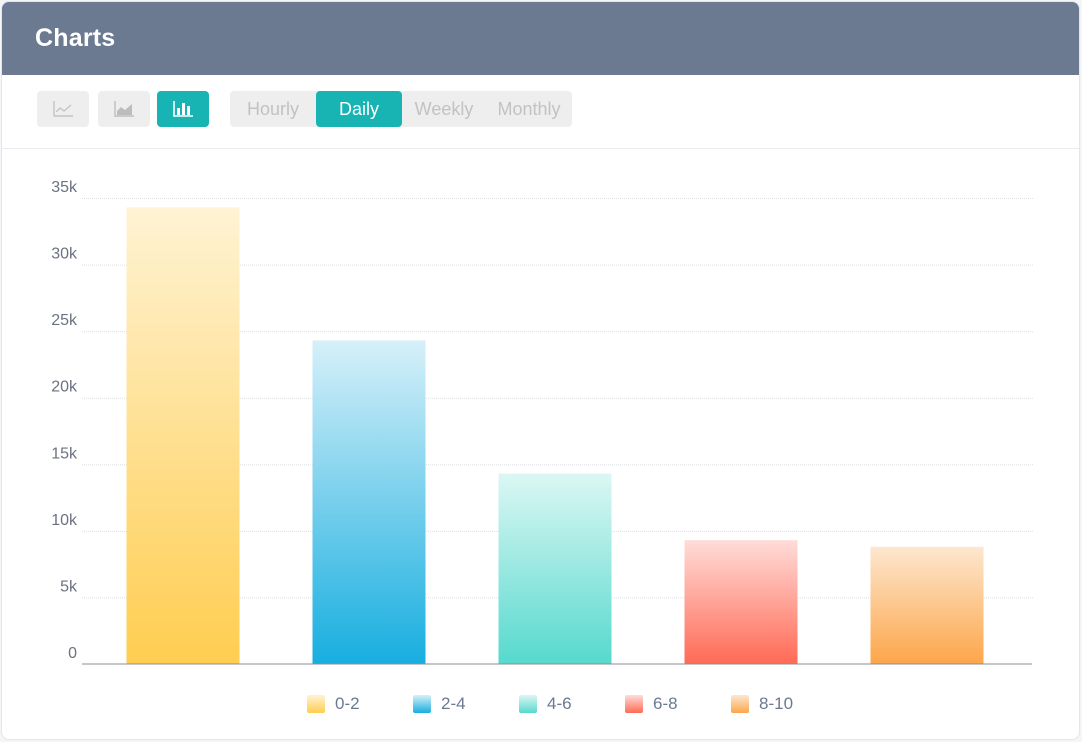 The height and width of the screenshot is (742, 1082). I want to click on y-axis-ticks: 0 5k 10k 15k 20k 25k 30k 35k, so click(64, 420).